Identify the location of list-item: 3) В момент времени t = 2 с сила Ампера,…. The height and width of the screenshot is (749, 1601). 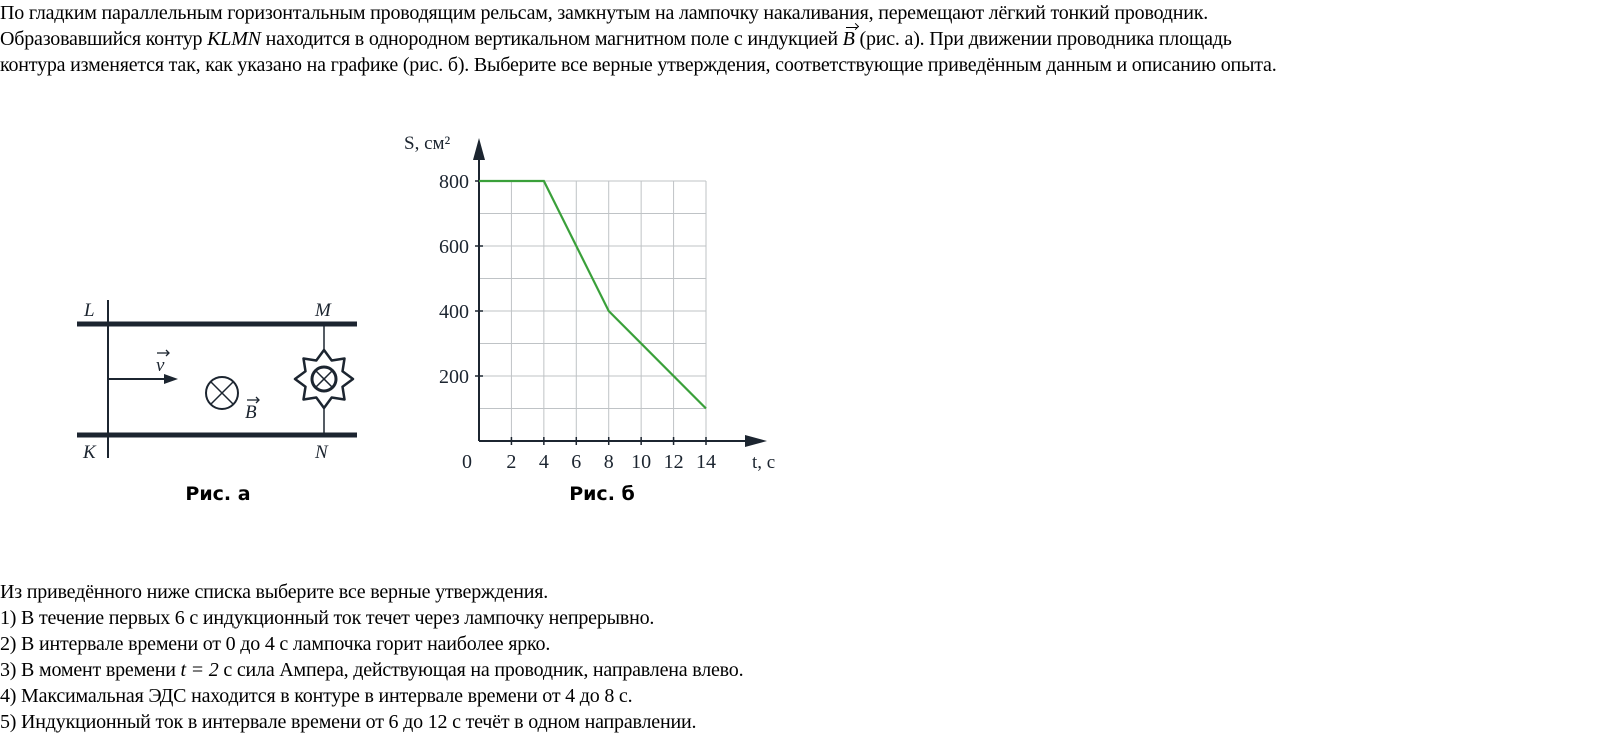
(372, 670).